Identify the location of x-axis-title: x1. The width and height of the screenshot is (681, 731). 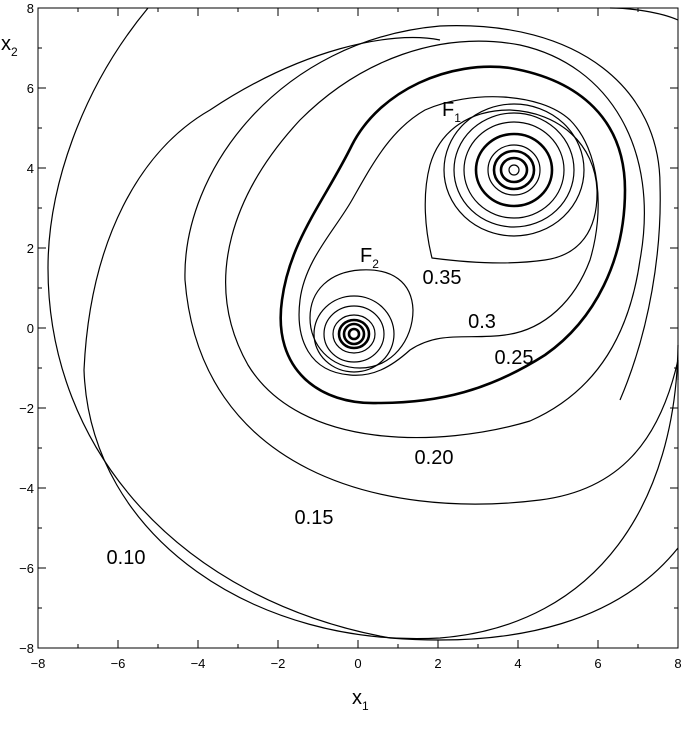
(360, 700).